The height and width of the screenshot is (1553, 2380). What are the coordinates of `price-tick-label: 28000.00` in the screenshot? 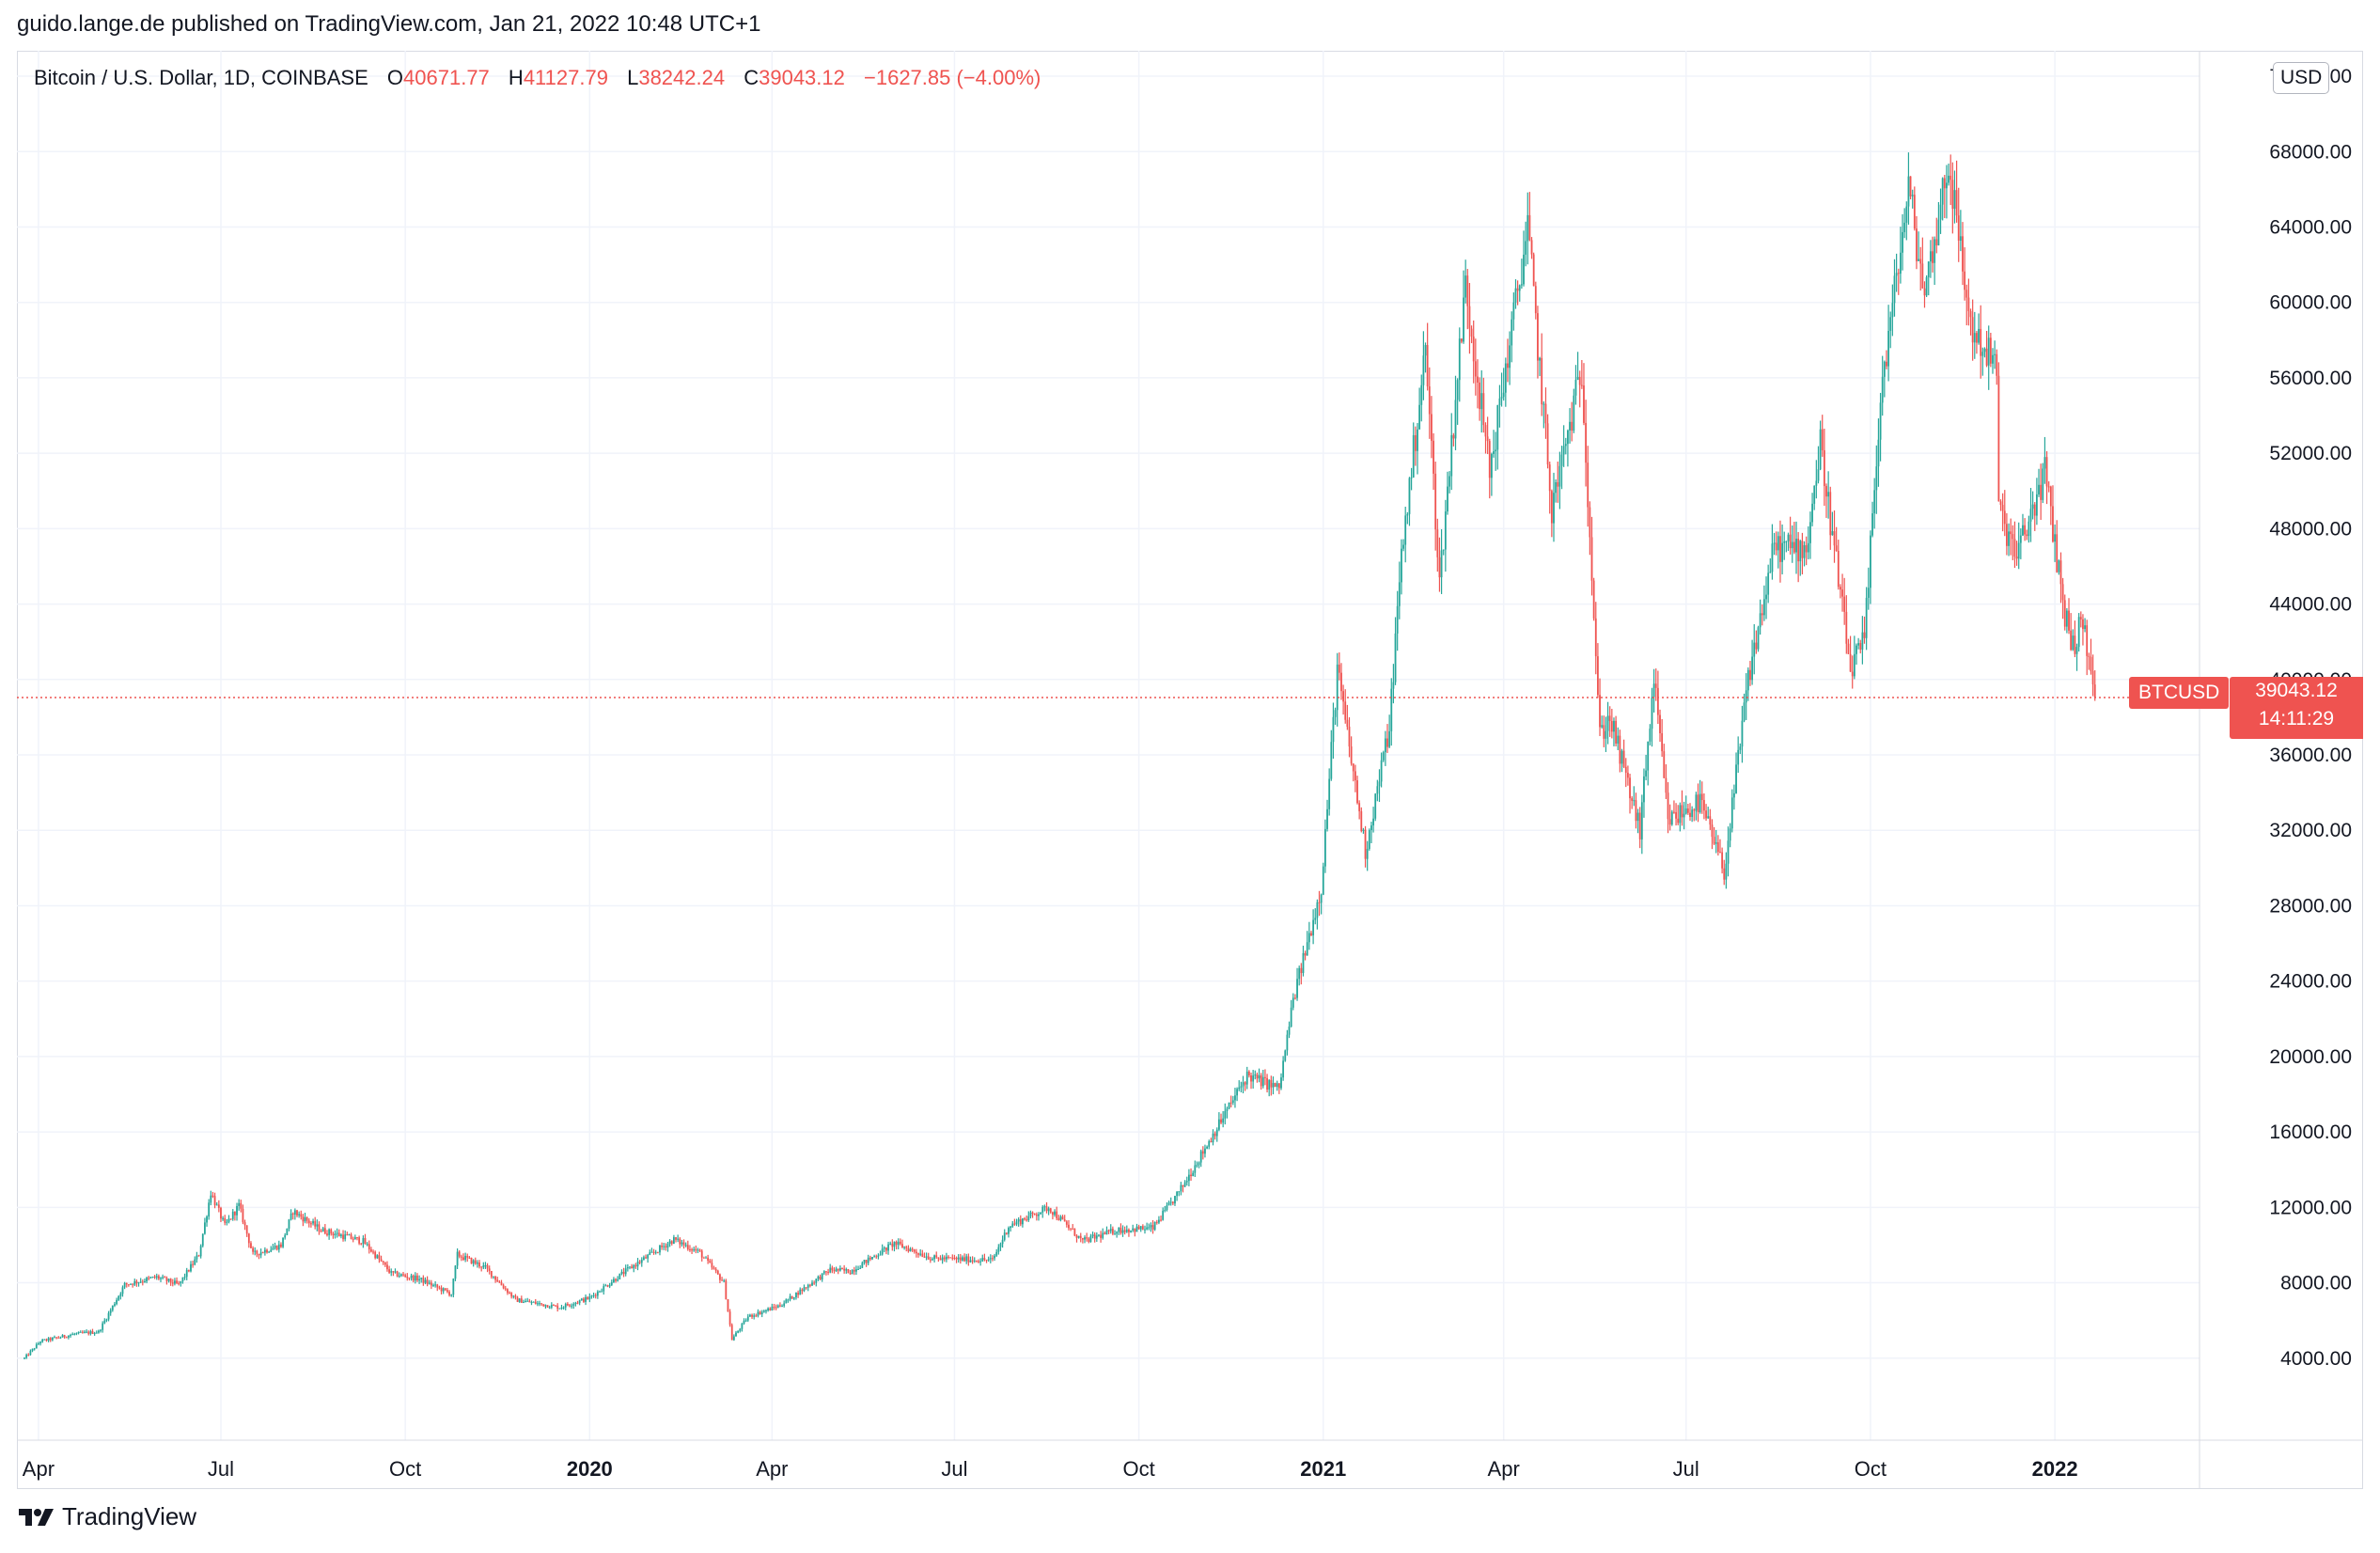 It's located at (2310, 906).